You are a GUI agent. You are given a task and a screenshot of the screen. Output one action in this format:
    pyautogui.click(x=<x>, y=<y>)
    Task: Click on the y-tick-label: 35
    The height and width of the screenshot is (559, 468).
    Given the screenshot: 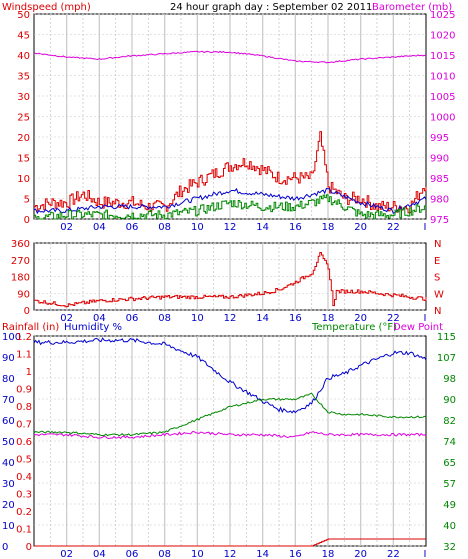 What is the action you would take?
    pyautogui.click(x=23, y=77)
    